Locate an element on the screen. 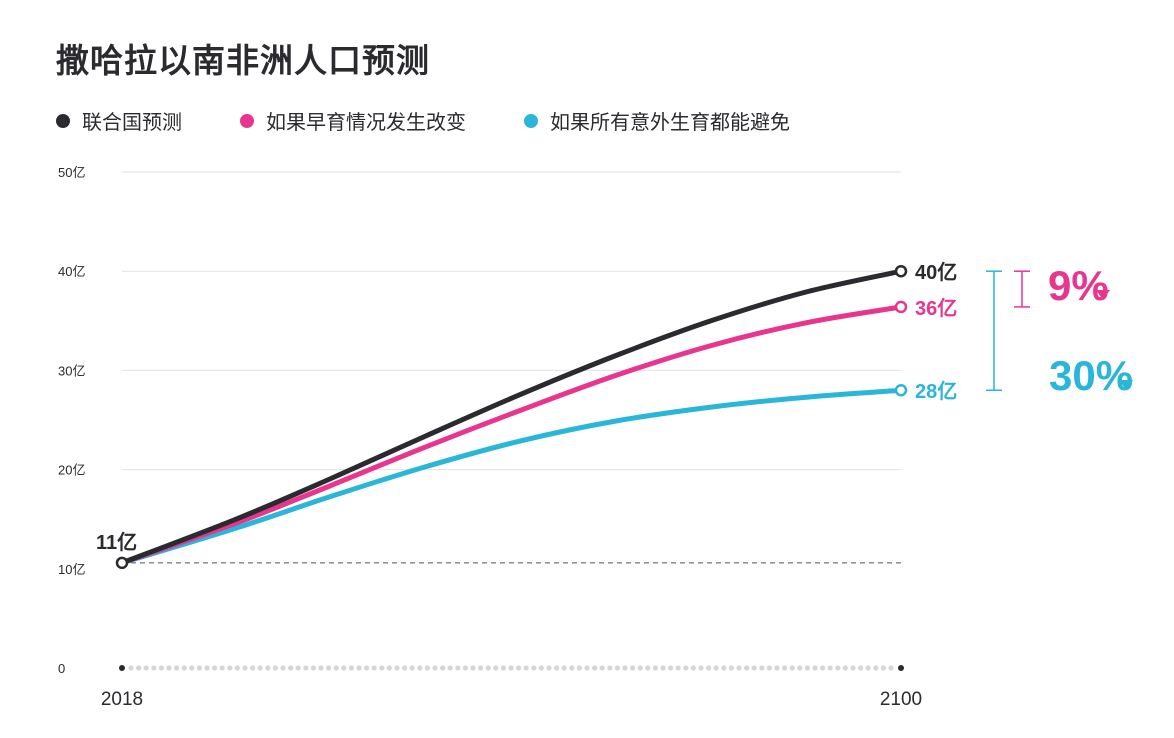 The width and height of the screenshot is (1174, 738). y-tick-label-20: 20亿 is located at coordinates (71, 470).